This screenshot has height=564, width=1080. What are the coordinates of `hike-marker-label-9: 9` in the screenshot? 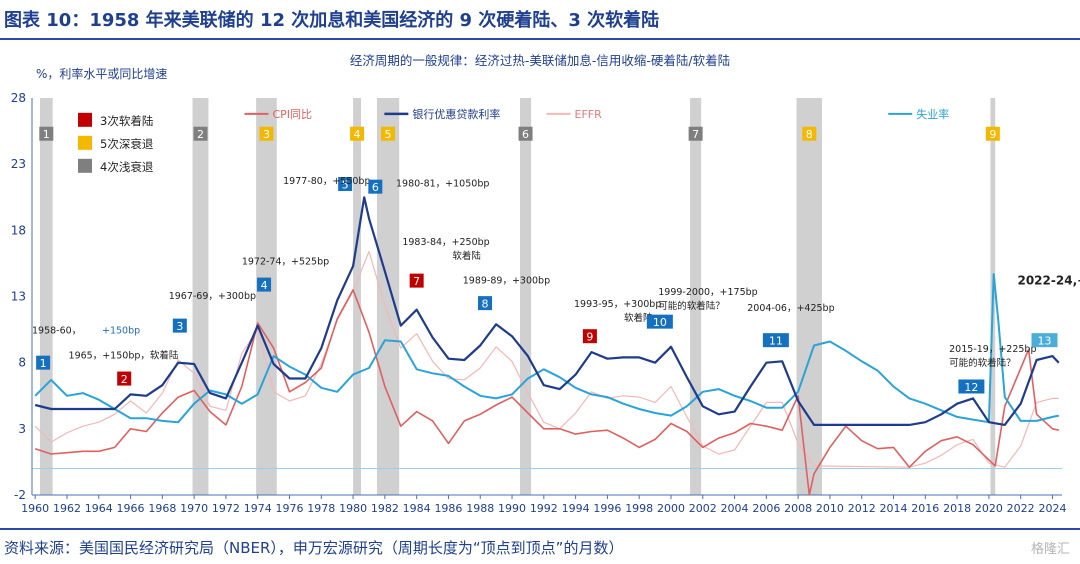 It's located at (589, 337).